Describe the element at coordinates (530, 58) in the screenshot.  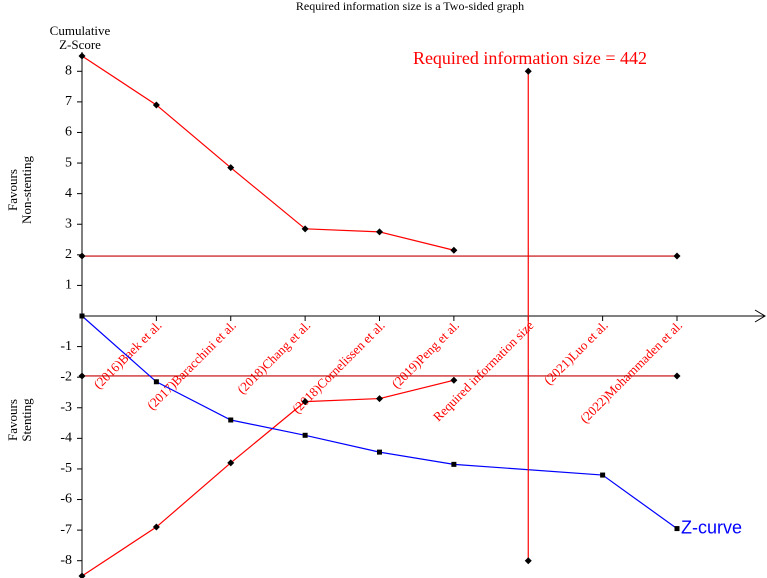
I see `annotation: Required information size = 442` at that location.